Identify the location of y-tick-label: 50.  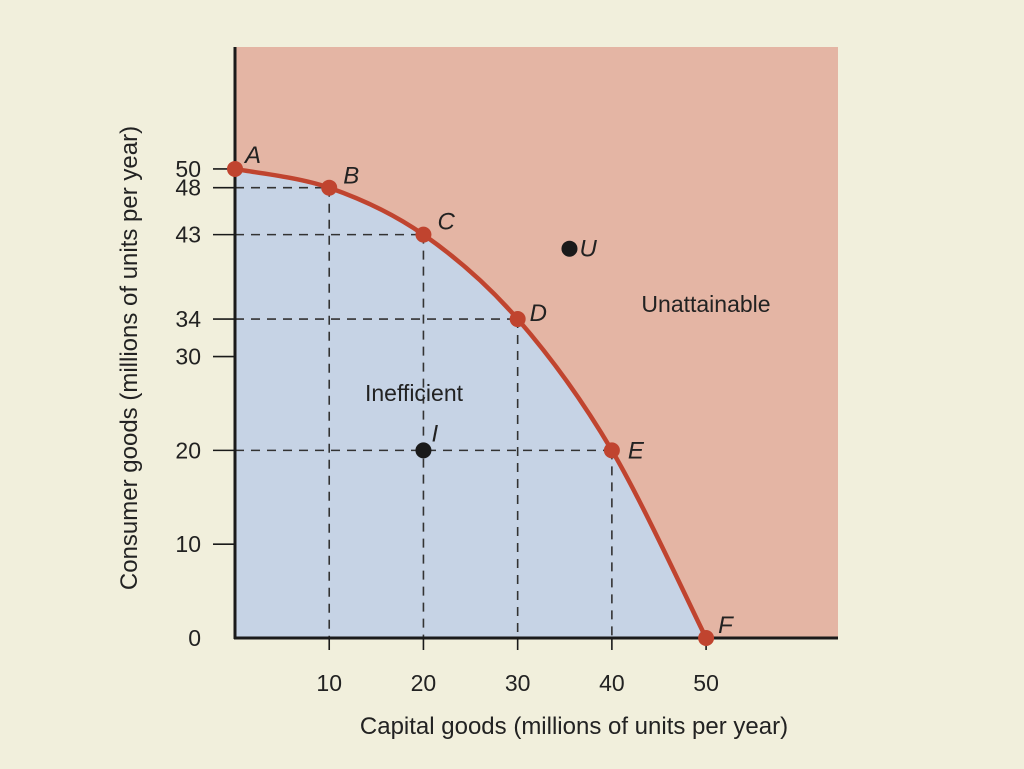
(188, 169).